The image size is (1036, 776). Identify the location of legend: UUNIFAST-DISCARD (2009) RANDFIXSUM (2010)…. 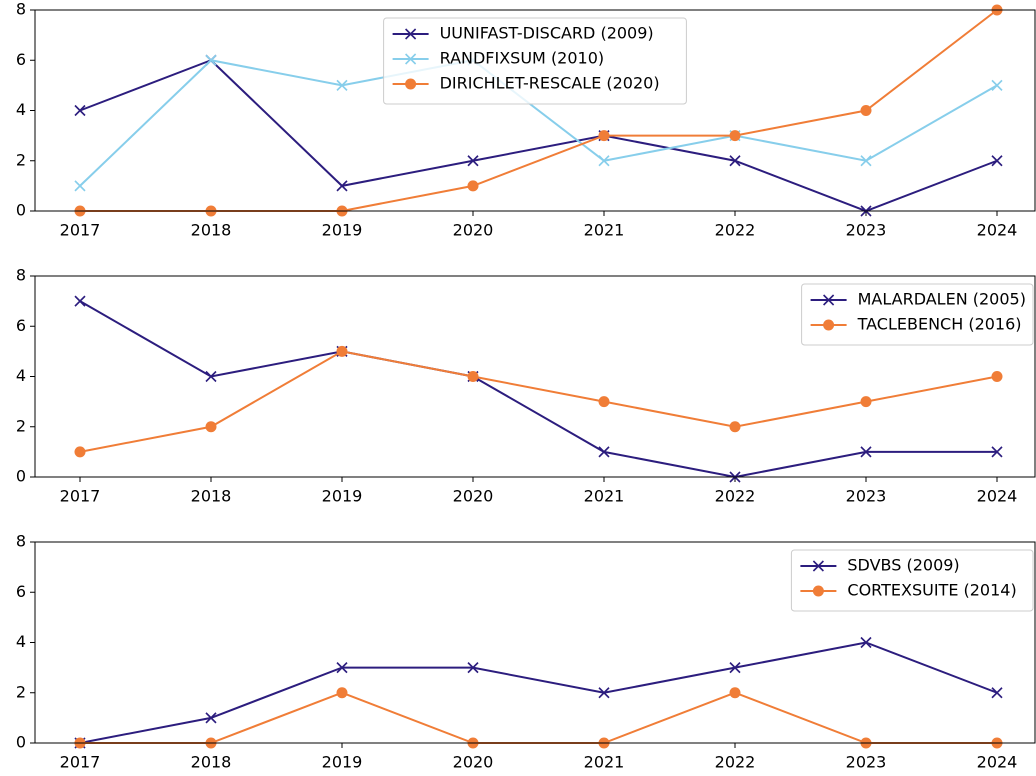
(535, 61).